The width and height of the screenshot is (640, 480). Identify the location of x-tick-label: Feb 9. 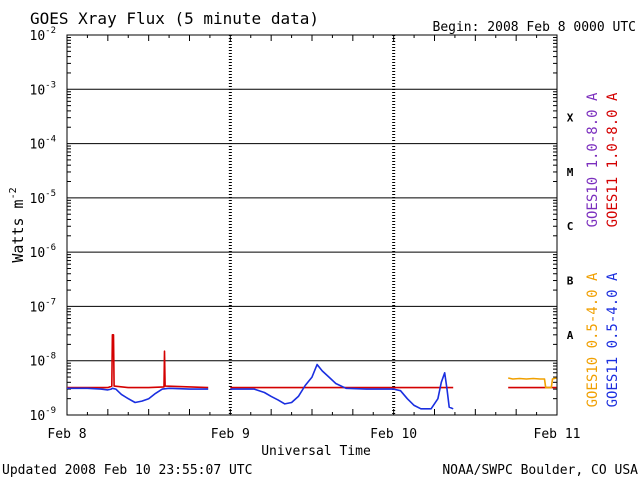
(230, 434).